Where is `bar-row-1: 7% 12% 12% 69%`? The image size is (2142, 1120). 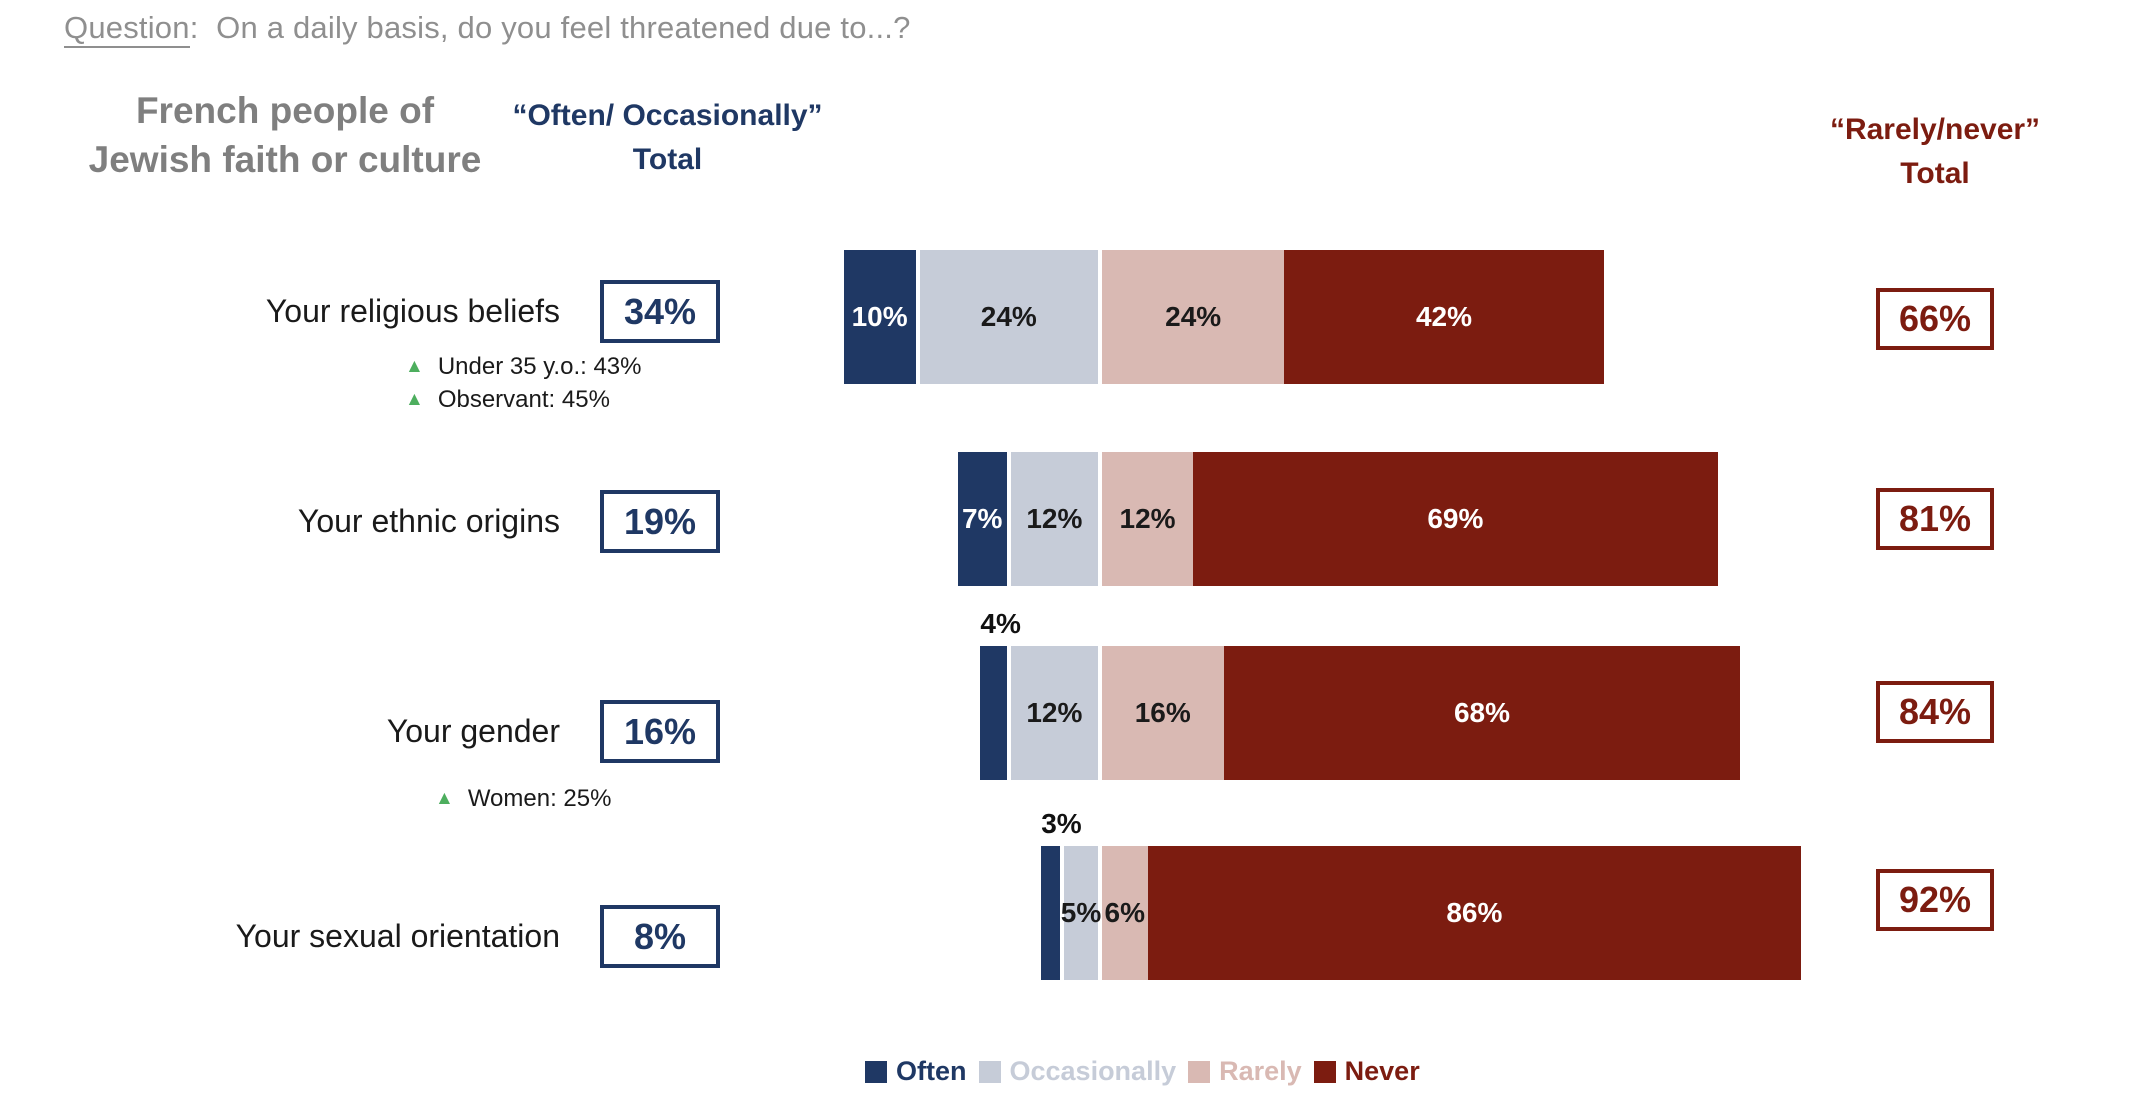
bar-row-1: 7% 12% 12% 69% is located at coordinates (1337, 519).